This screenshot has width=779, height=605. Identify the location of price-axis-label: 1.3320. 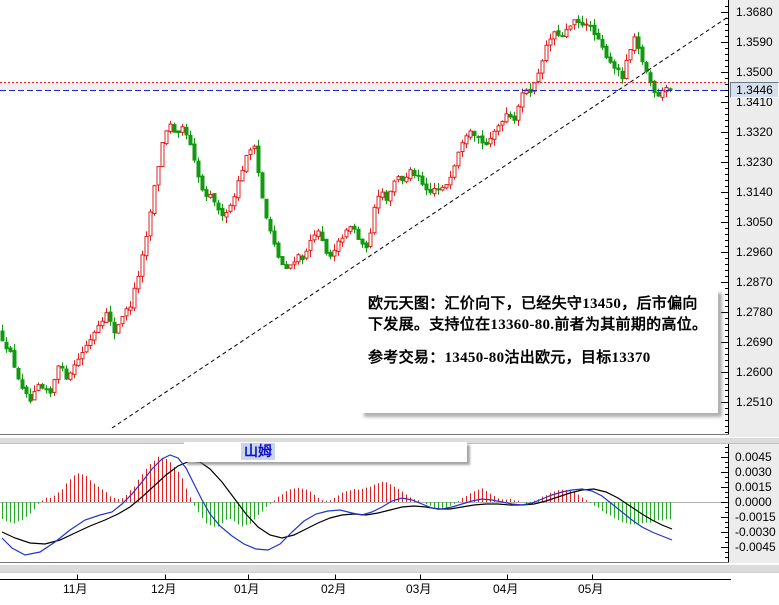
(754, 132).